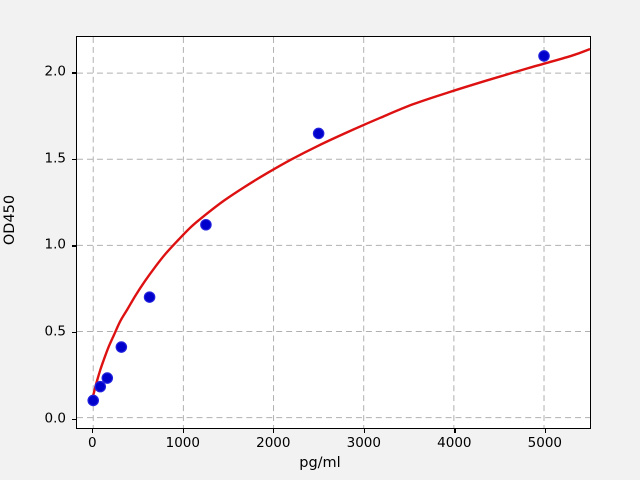  What do you see at coordinates (363, 443) in the screenshot?
I see `x-tick-label: 3000` at bounding box center [363, 443].